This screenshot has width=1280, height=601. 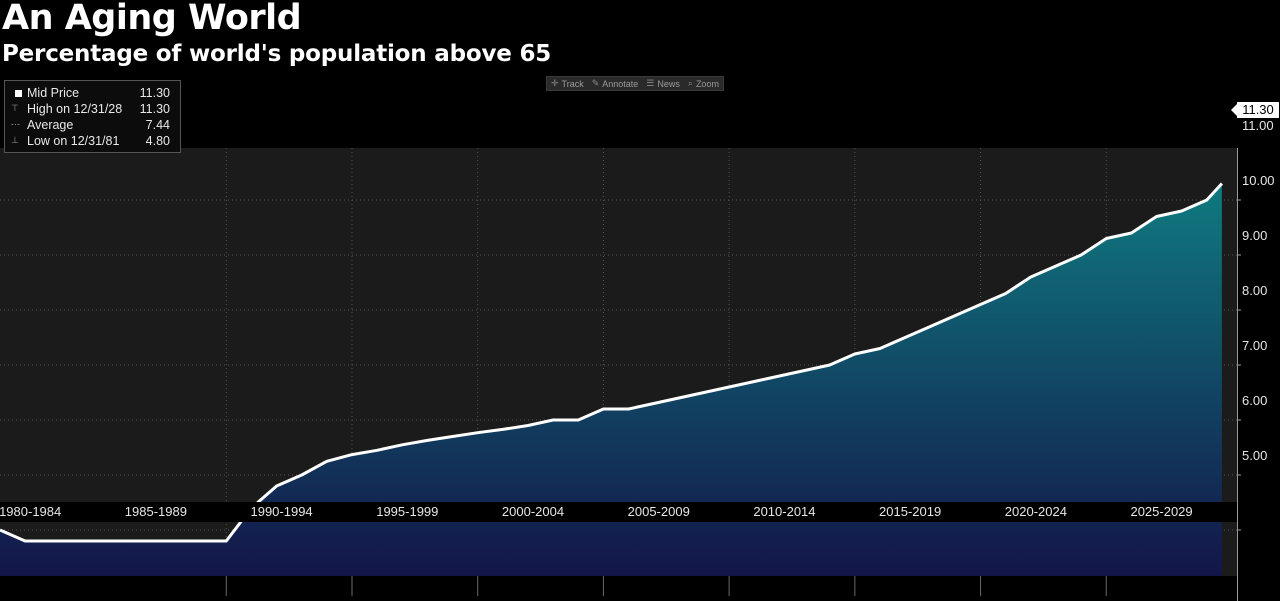 What do you see at coordinates (572, 83) in the screenshot?
I see `toolbar-track-label: Track` at bounding box center [572, 83].